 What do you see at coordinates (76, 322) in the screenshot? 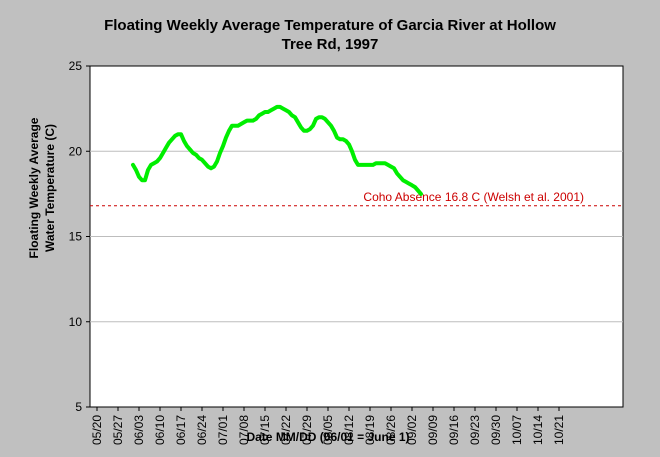
I see `y-tick-label: 10` at bounding box center [76, 322].